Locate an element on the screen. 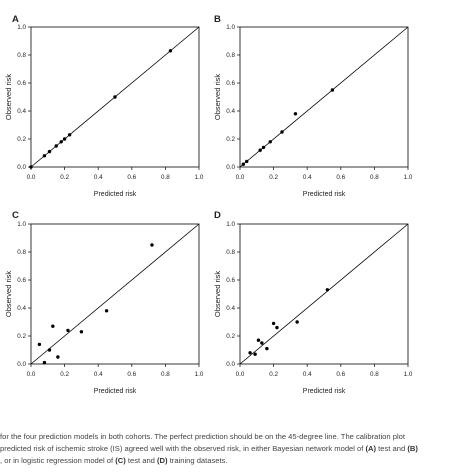  panel-label: A is located at coordinates (15, 19).